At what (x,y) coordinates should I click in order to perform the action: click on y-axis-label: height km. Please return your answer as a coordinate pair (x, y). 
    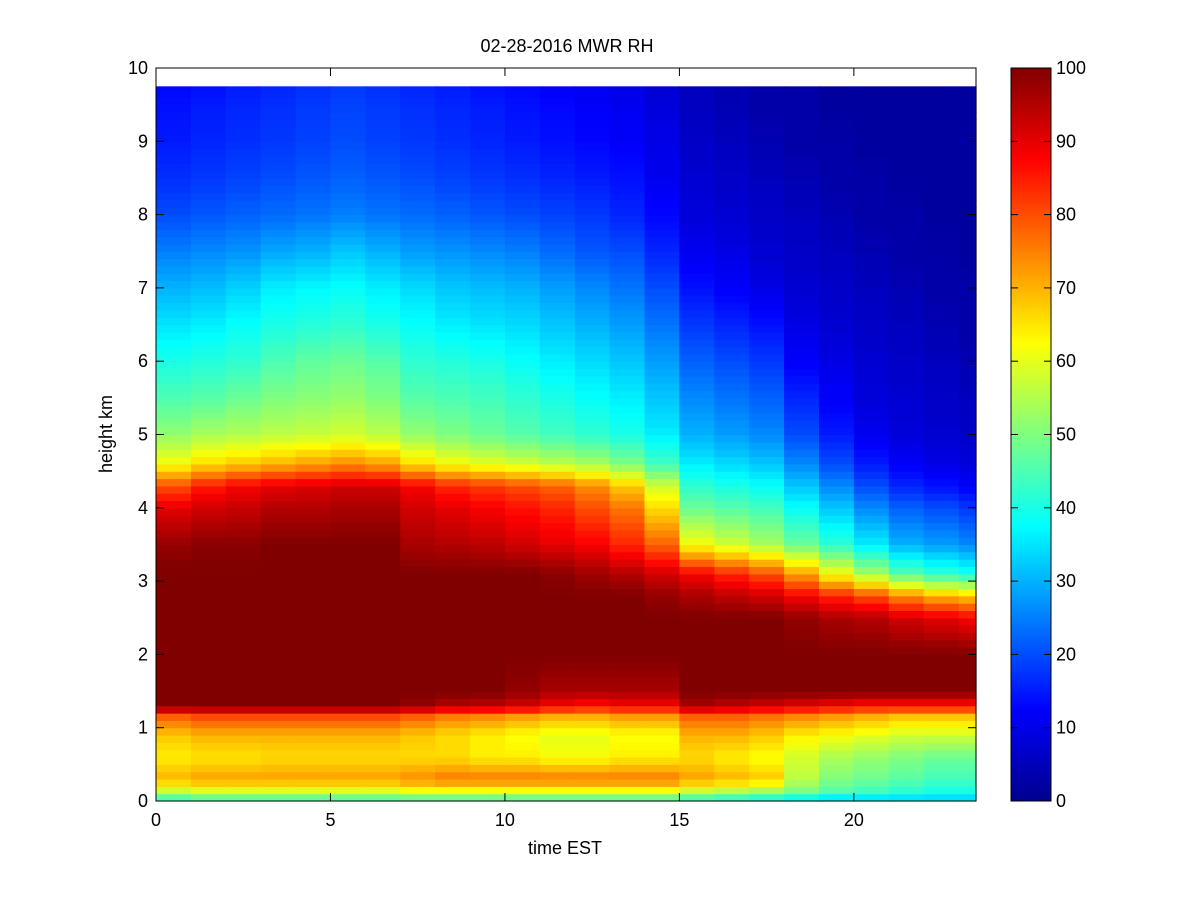
    Looking at the image, I should click on (106, 434).